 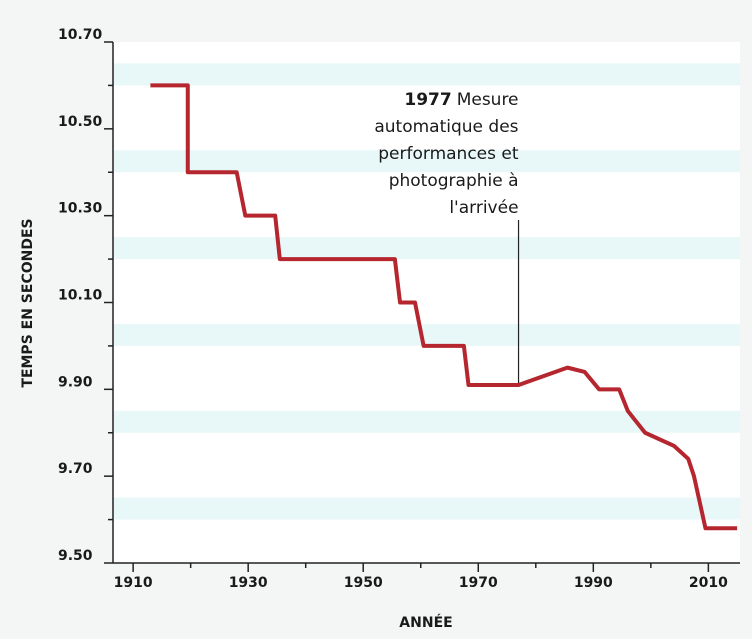 I want to click on y-tick-label: 10.10, so click(x=80, y=296).